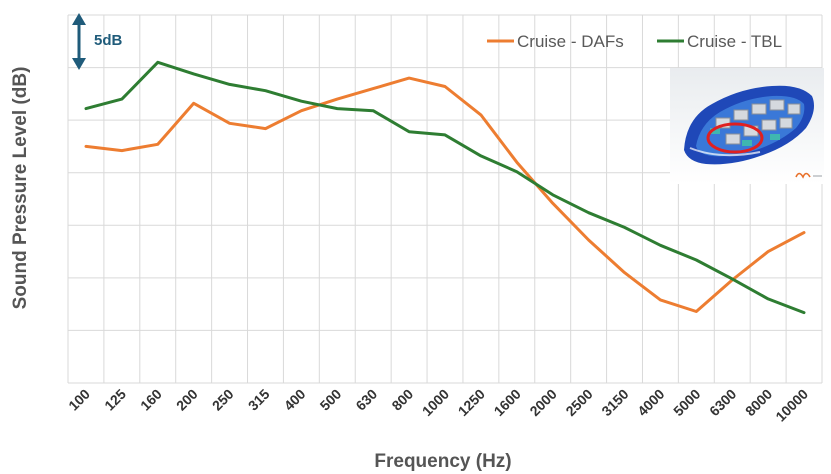  I want to click on legend: Cruise - DAFs Cruise - TBL, so click(634, 41).